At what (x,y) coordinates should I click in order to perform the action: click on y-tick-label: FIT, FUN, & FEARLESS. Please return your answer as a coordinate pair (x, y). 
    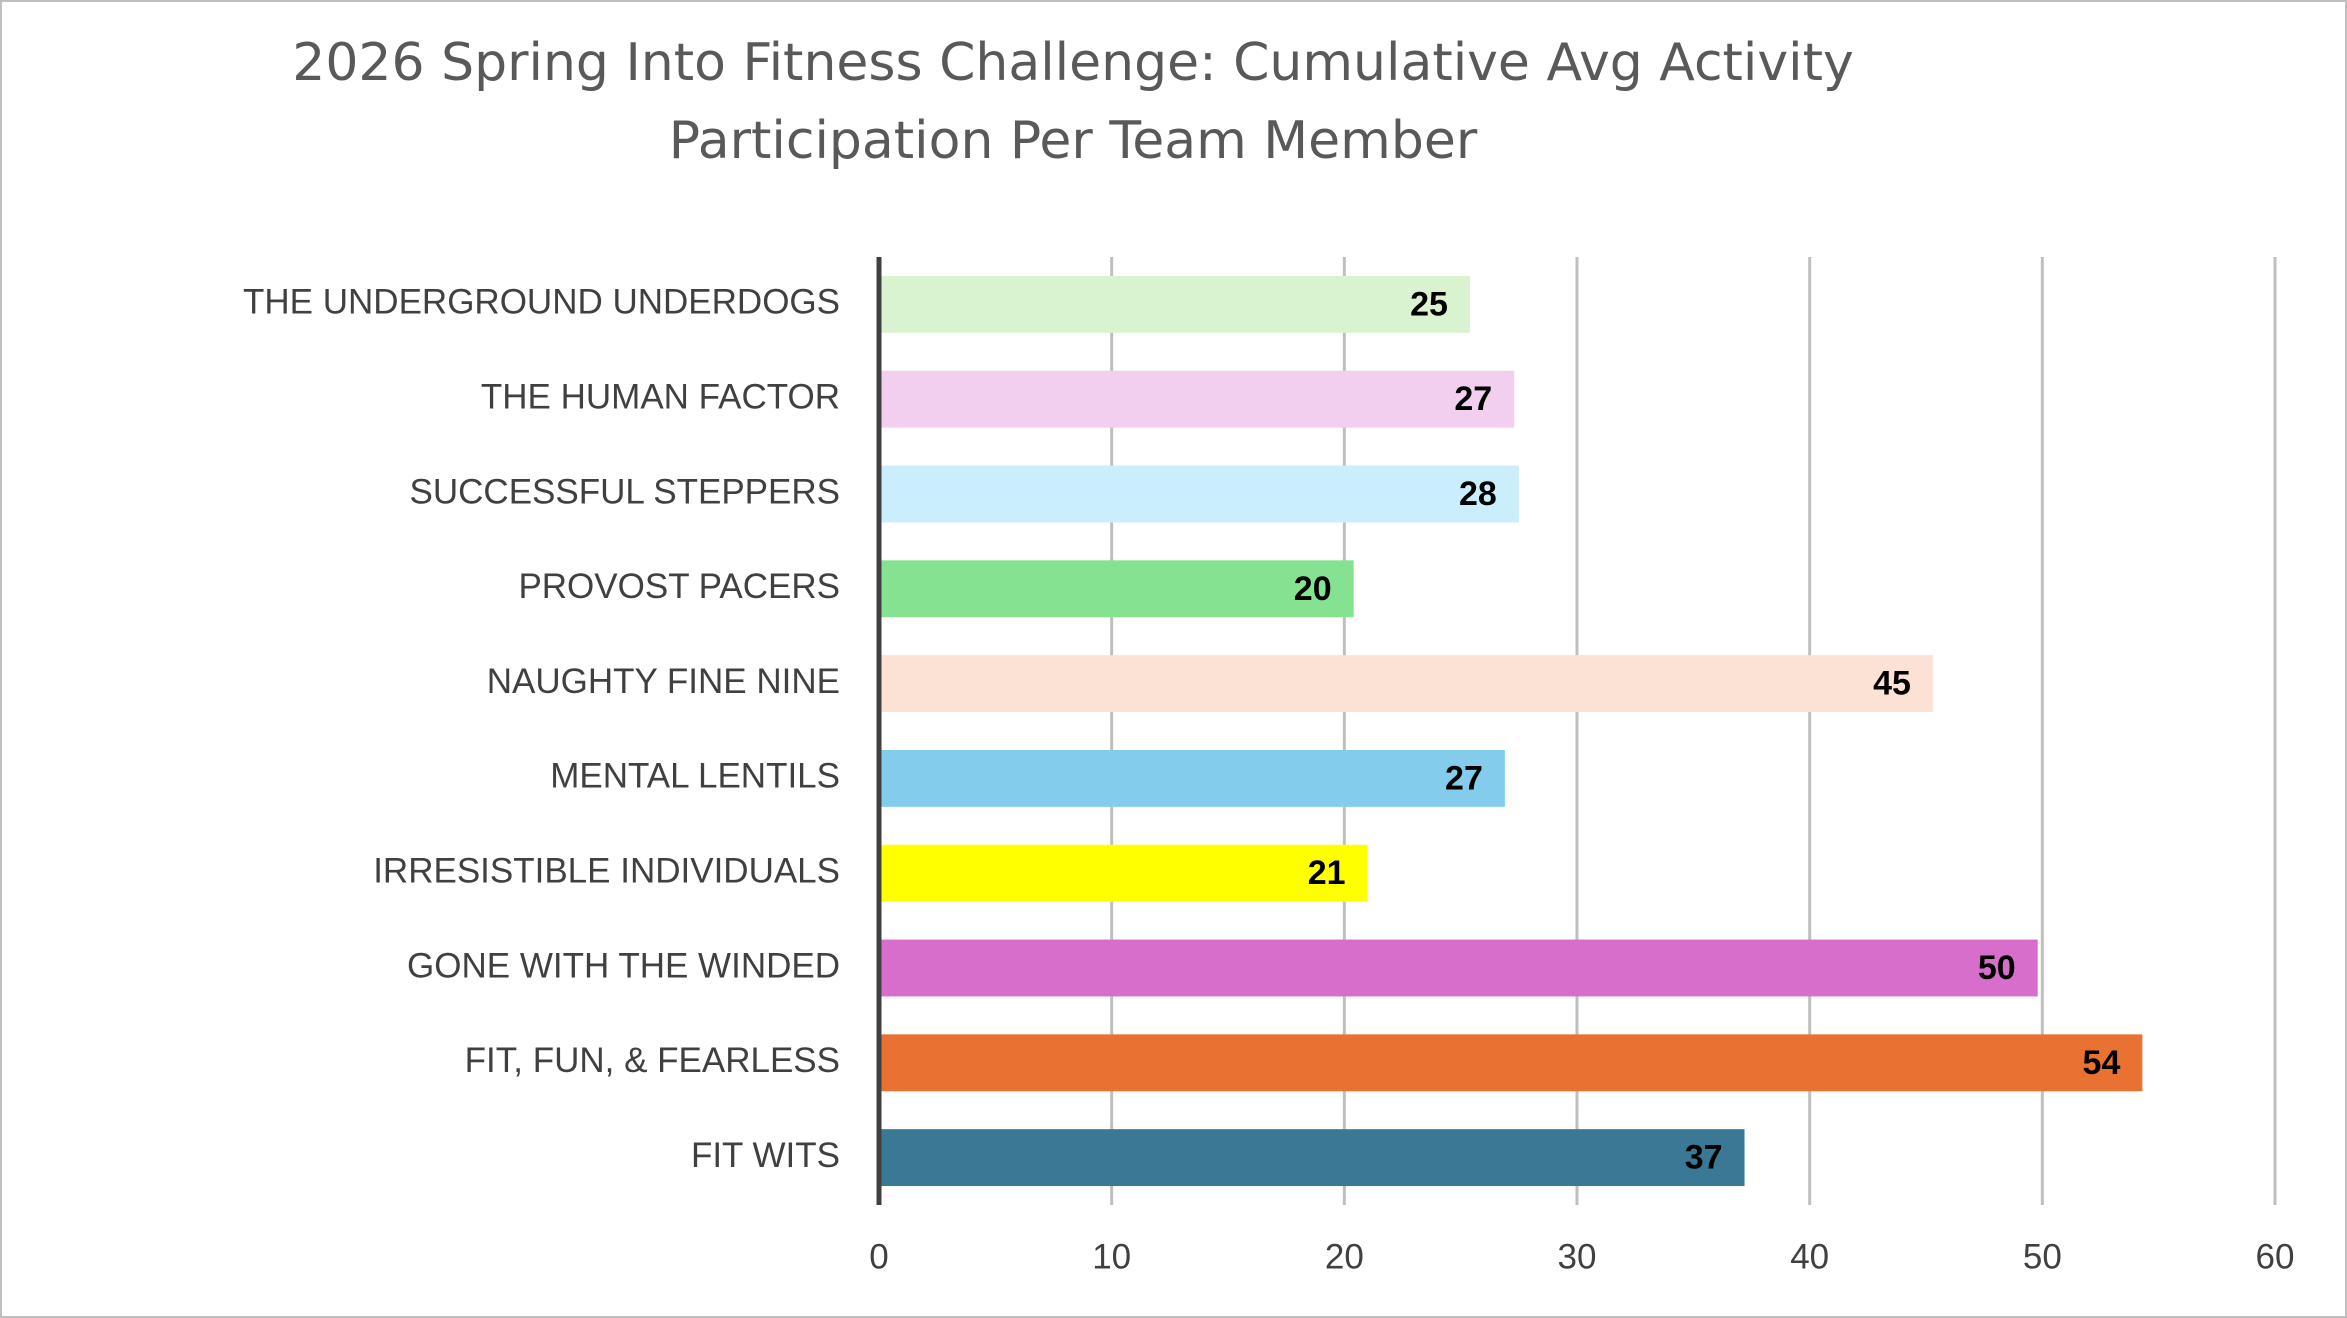
    Looking at the image, I should click on (652, 1060).